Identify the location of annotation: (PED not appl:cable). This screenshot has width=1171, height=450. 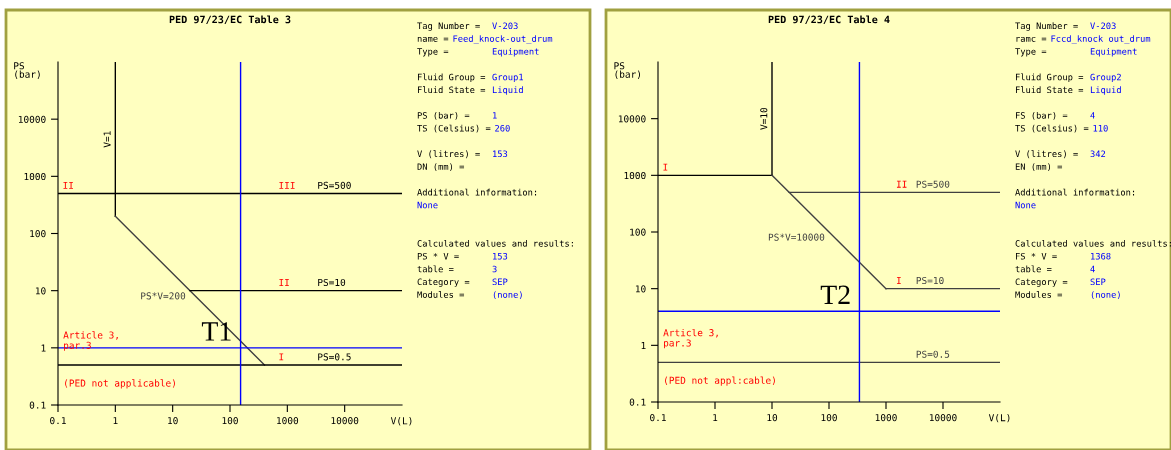
(720, 381).